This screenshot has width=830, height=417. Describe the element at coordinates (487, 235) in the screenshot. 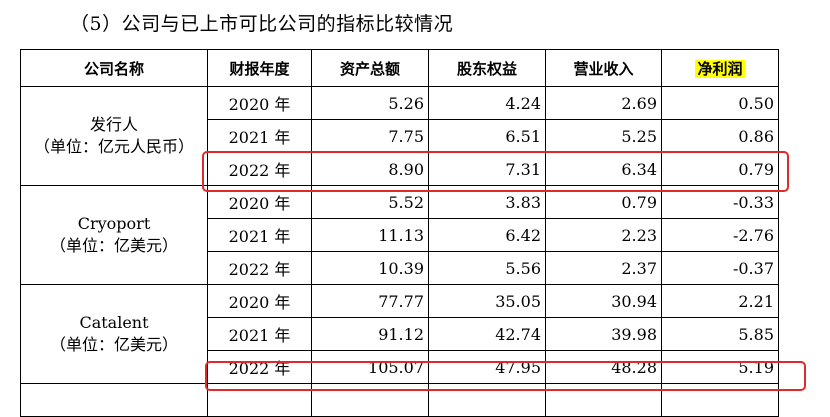

I see `equity-cell: 6.42` at that location.